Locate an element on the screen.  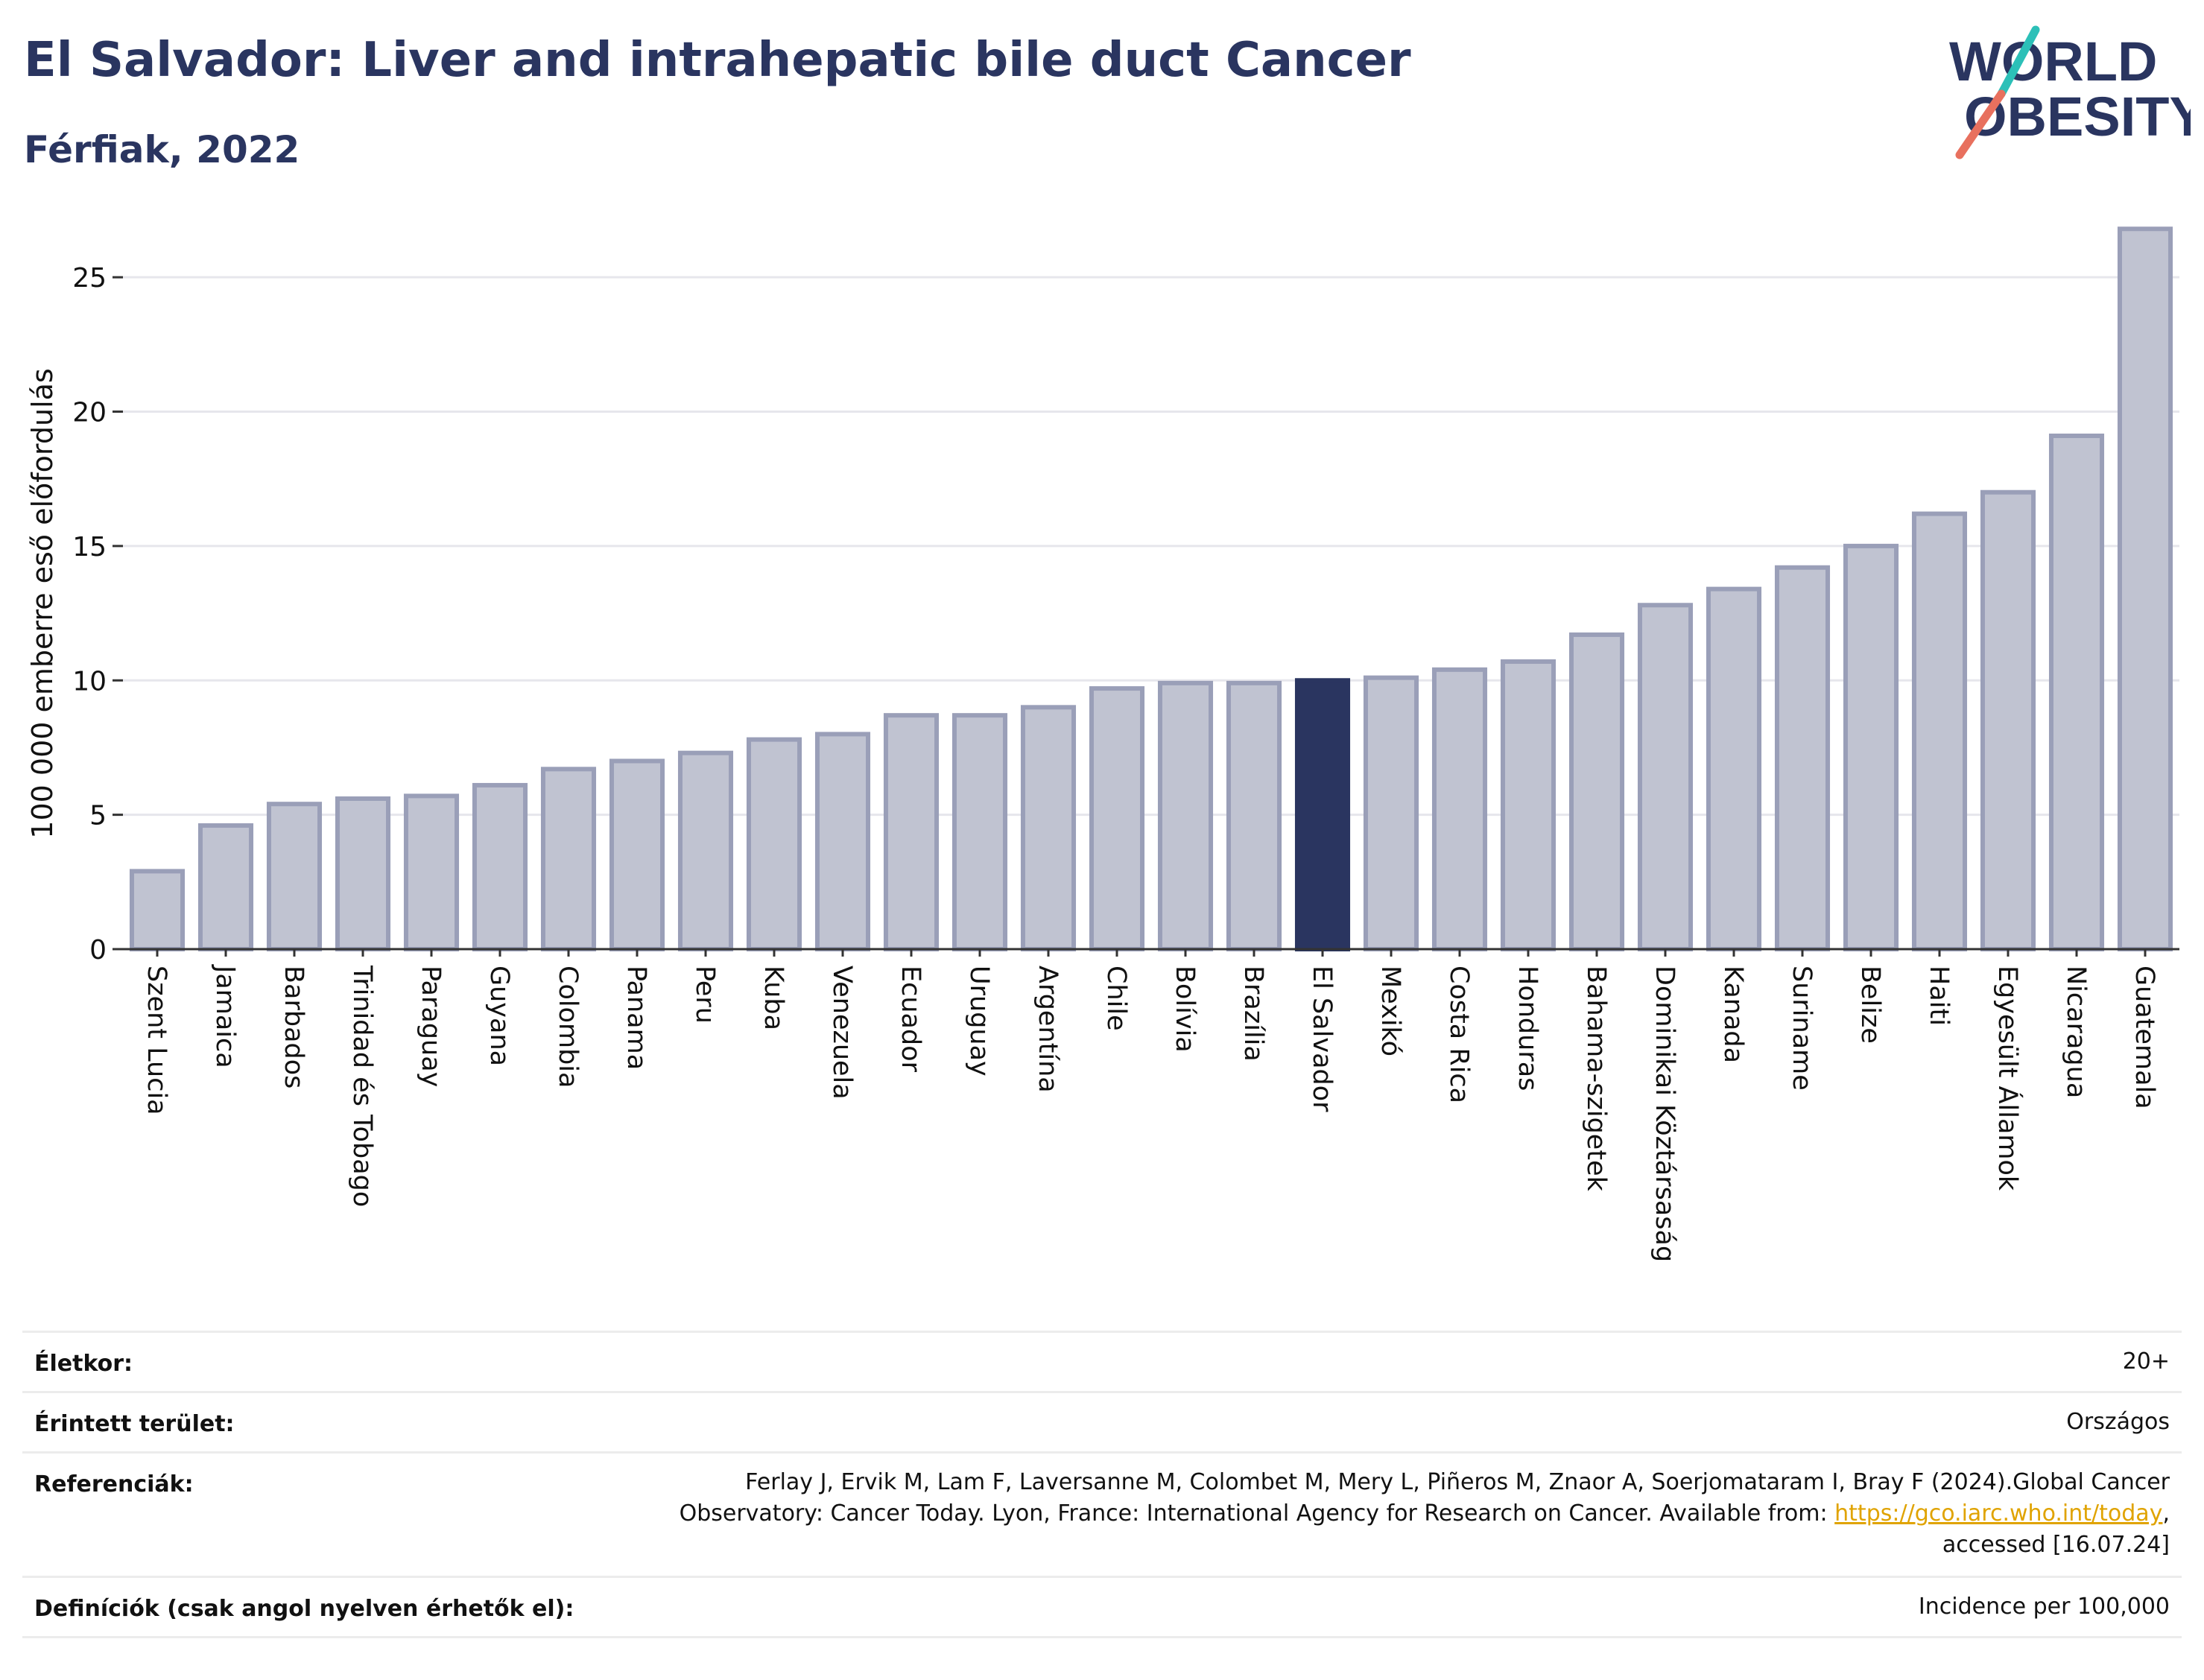
x-tick-label: Colombia is located at coordinates (568, 1027).